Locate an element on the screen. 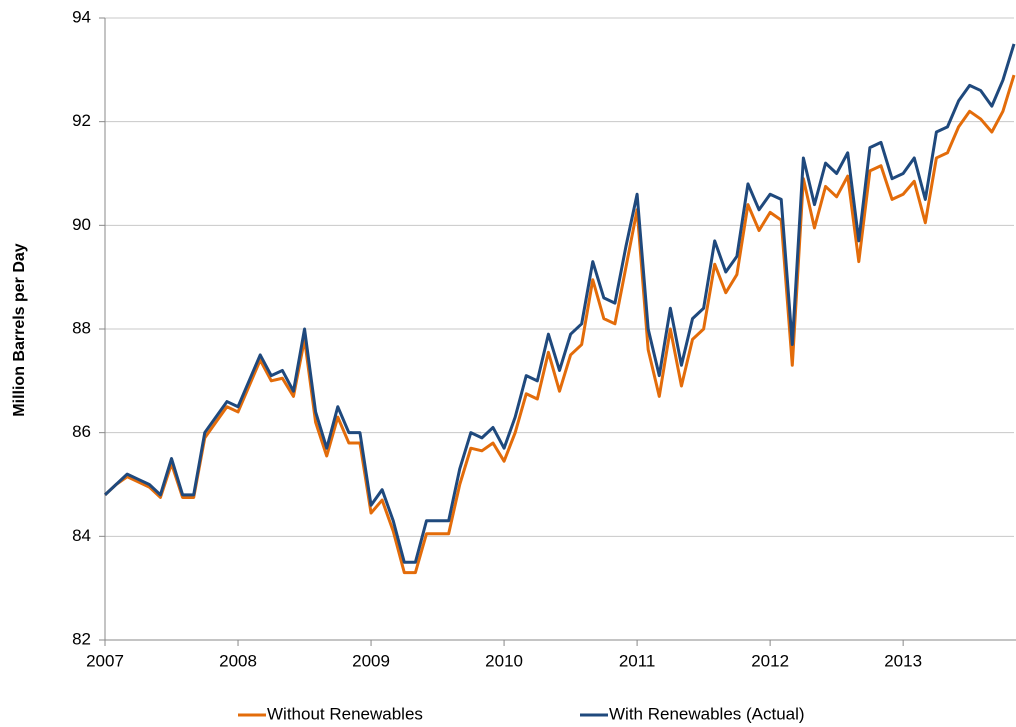 The height and width of the screenshot is (727, 1016). x-tick-label: 2008 is located at coordinates (238, 660).